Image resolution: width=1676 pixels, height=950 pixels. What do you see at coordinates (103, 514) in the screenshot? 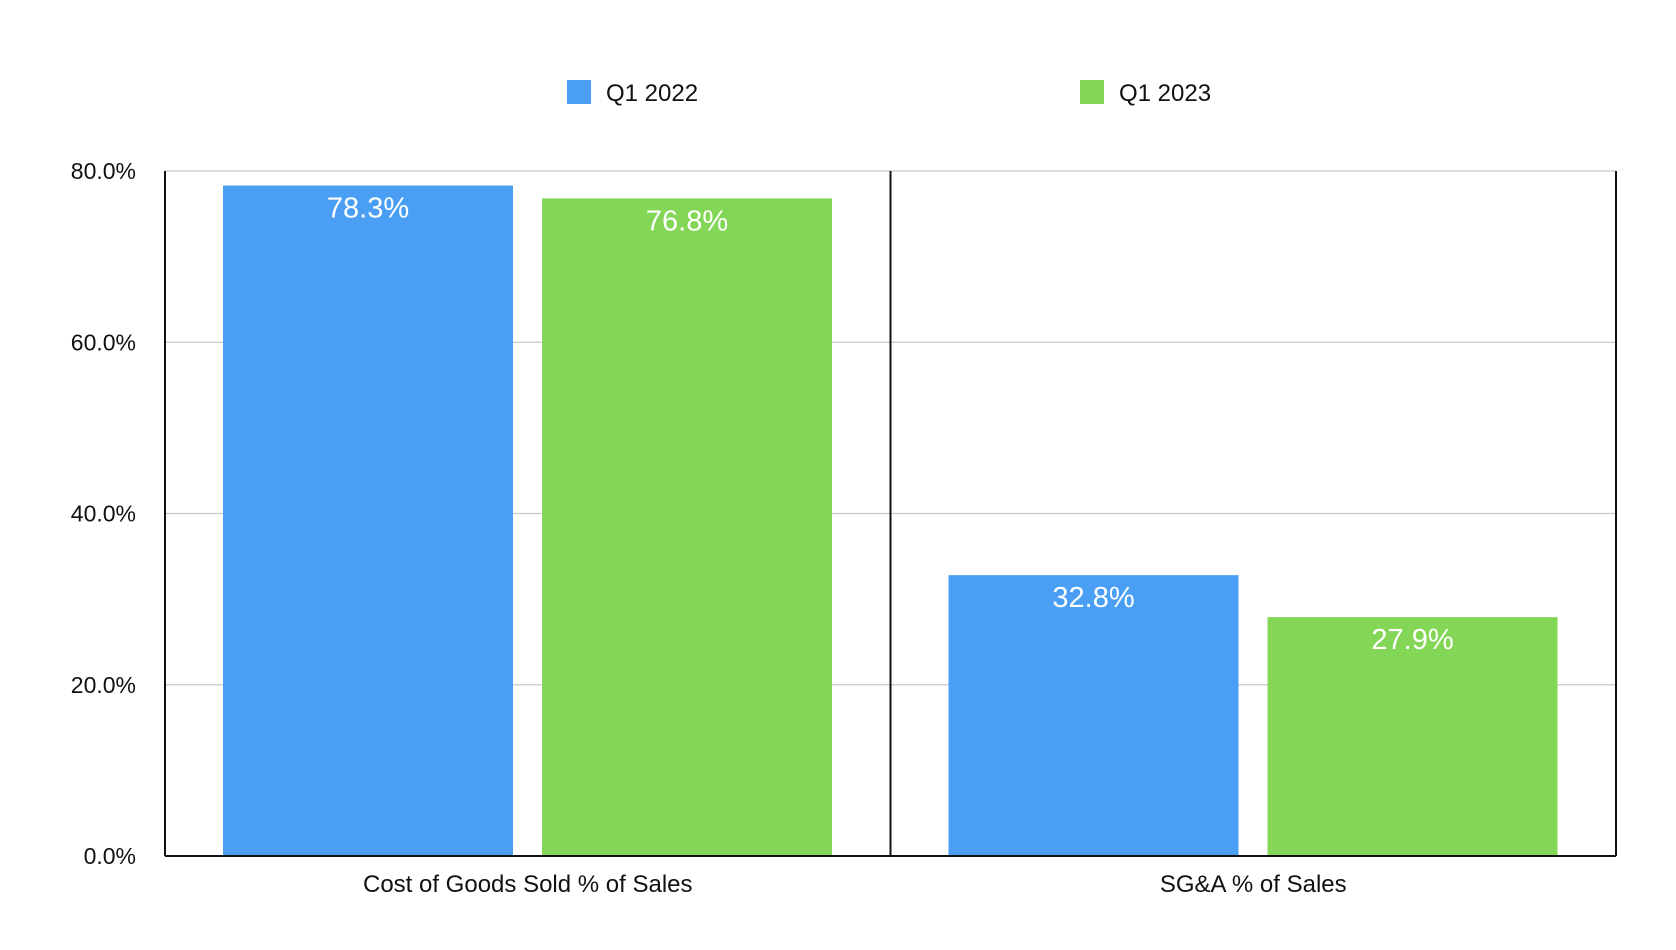
I see `y-tick-label: 40.0%` at bounding box center [103, 514].